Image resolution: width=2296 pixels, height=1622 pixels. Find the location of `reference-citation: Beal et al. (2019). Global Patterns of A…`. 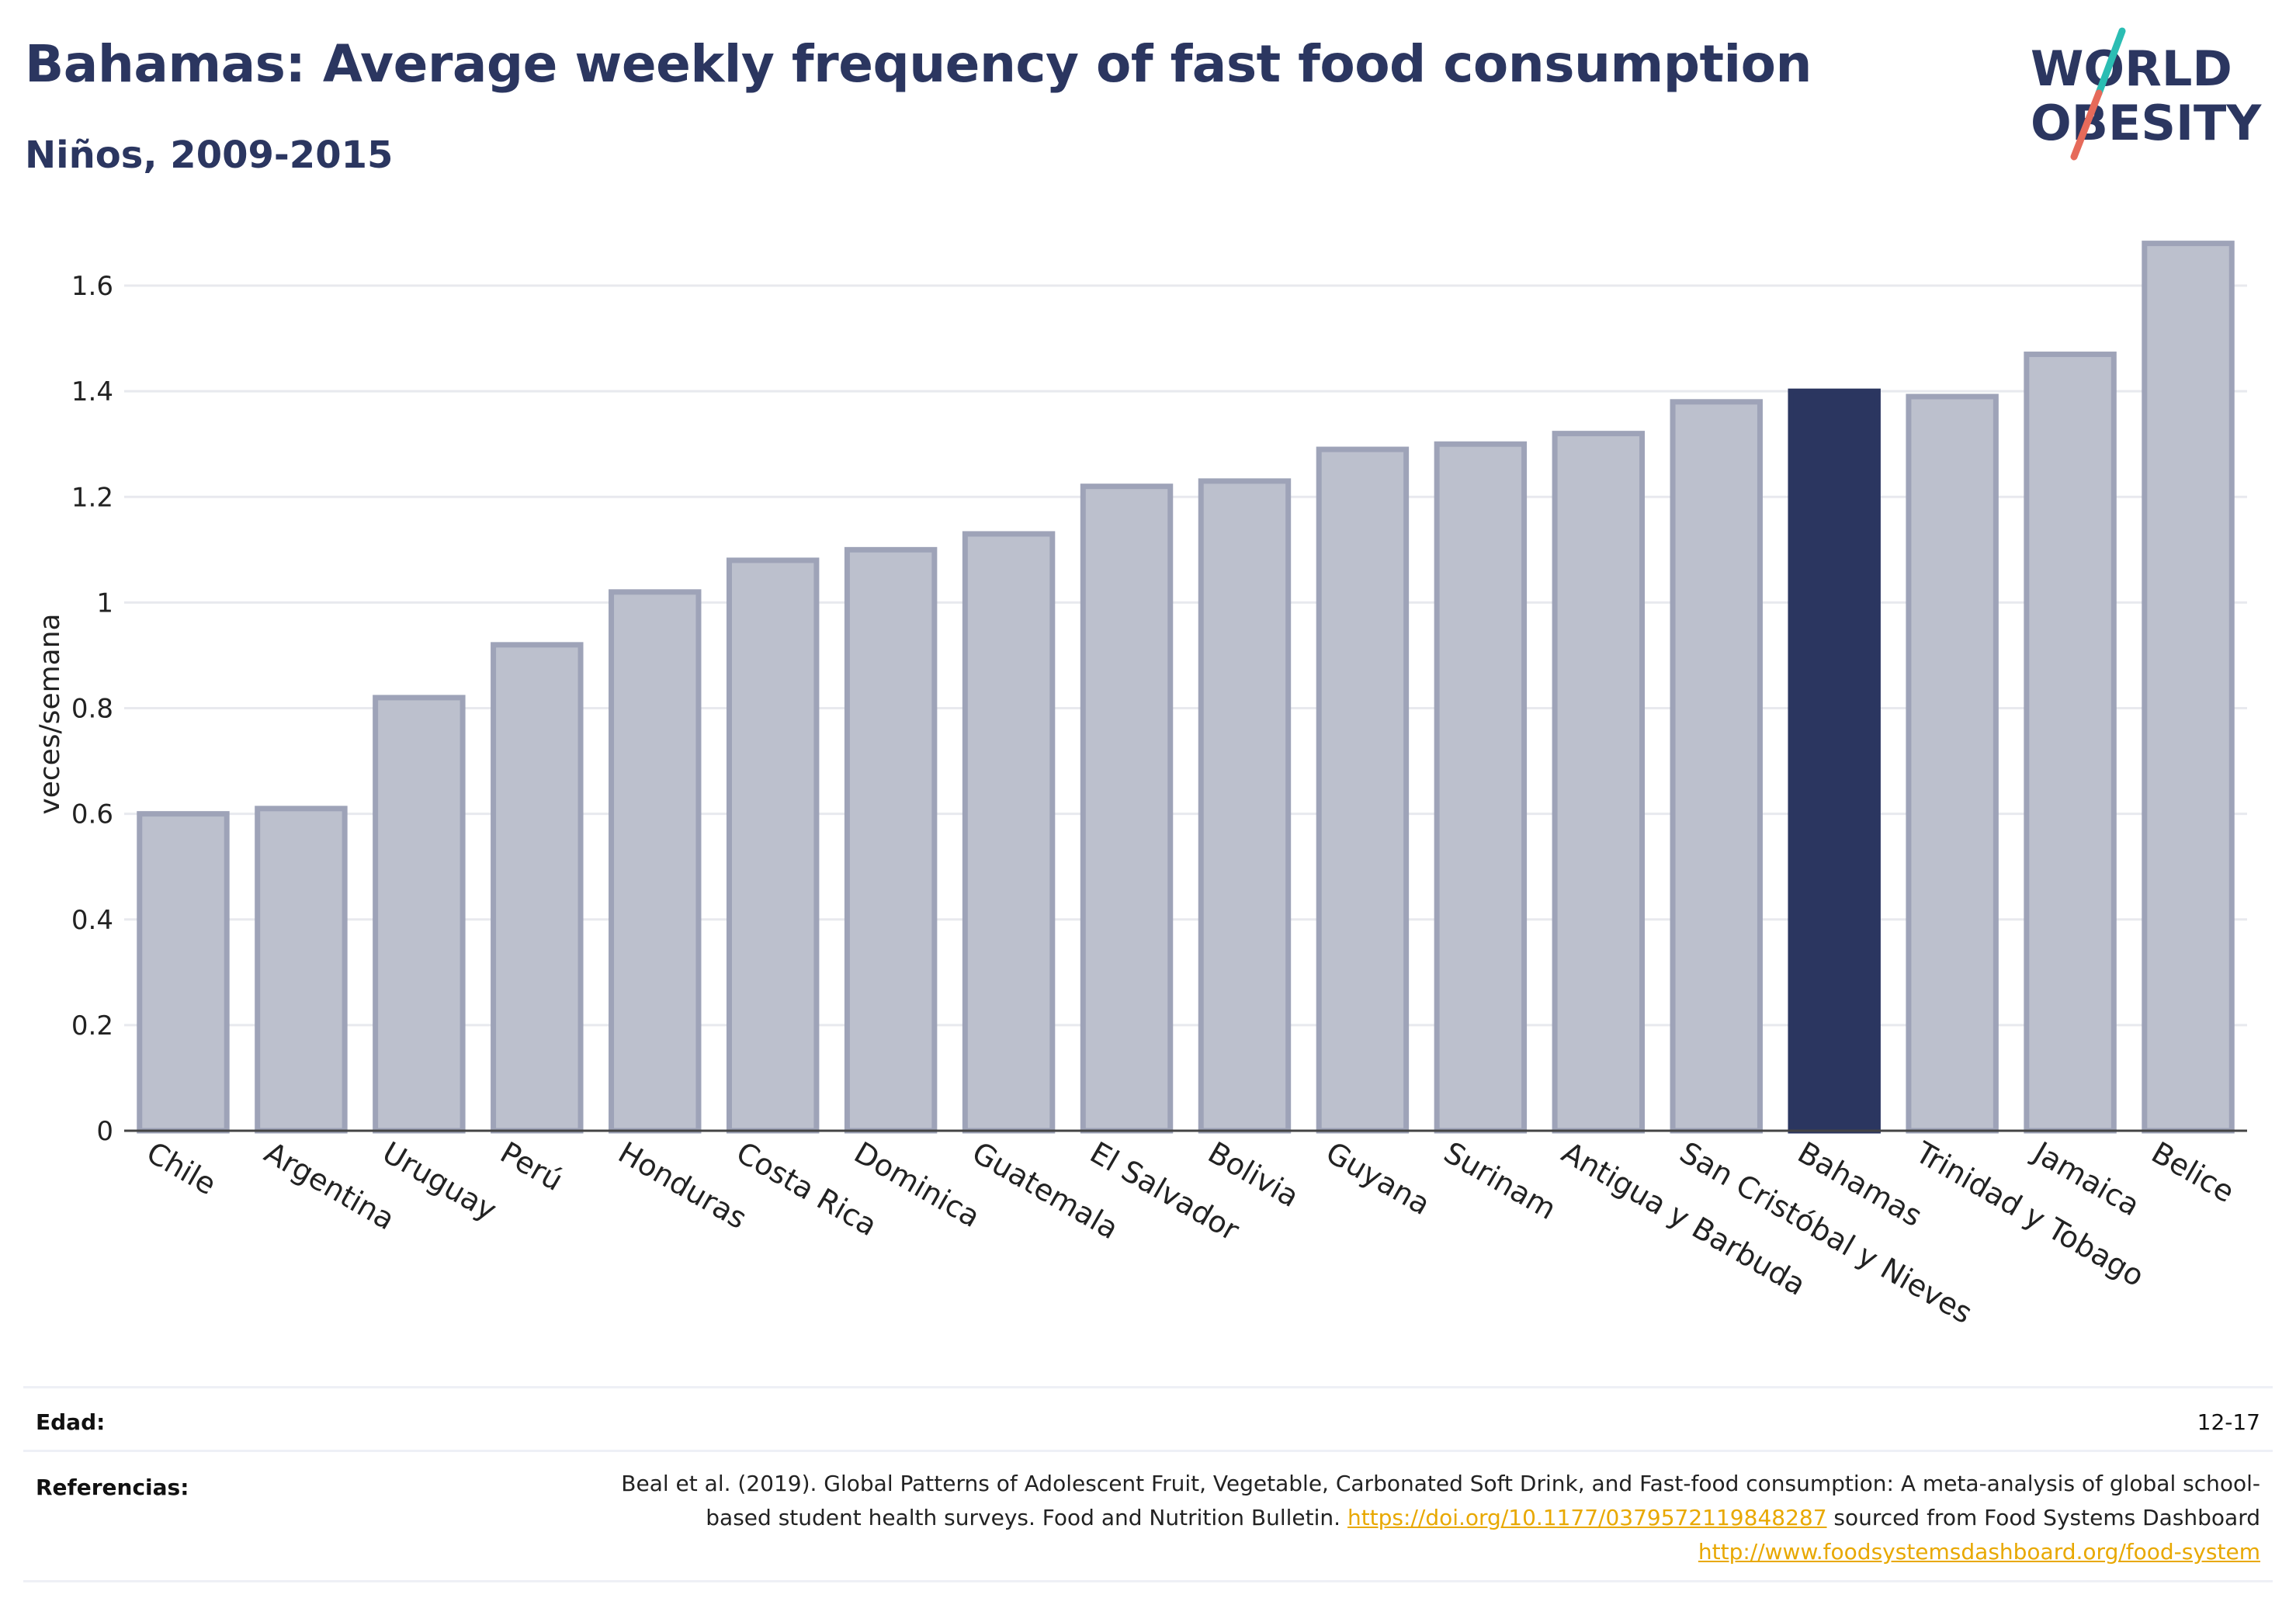

reference-citation: Beal et al. (2019). Global Patterns of A… is located at coordinates (1440, 1500).